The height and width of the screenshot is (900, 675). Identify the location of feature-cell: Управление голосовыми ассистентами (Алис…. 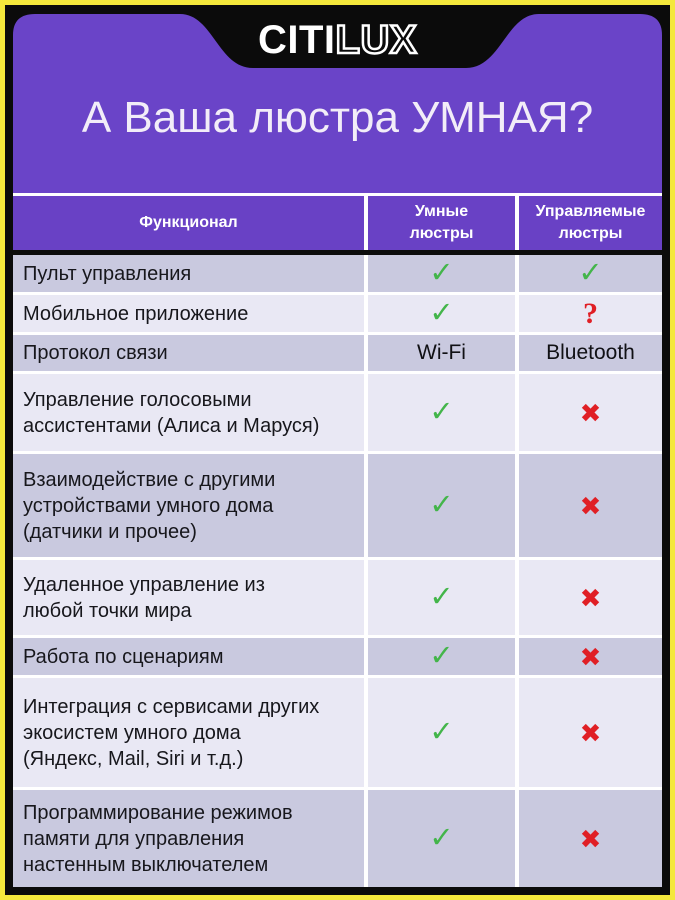
(188, 412).